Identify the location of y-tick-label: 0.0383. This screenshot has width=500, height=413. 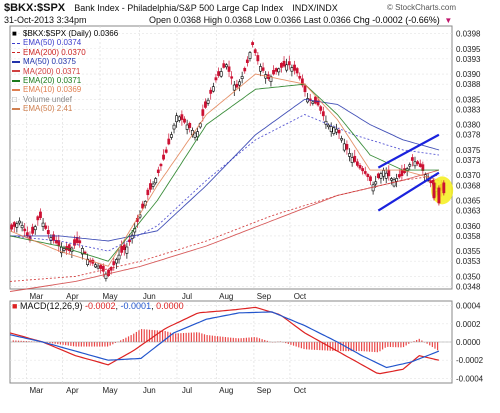
(468, 109).